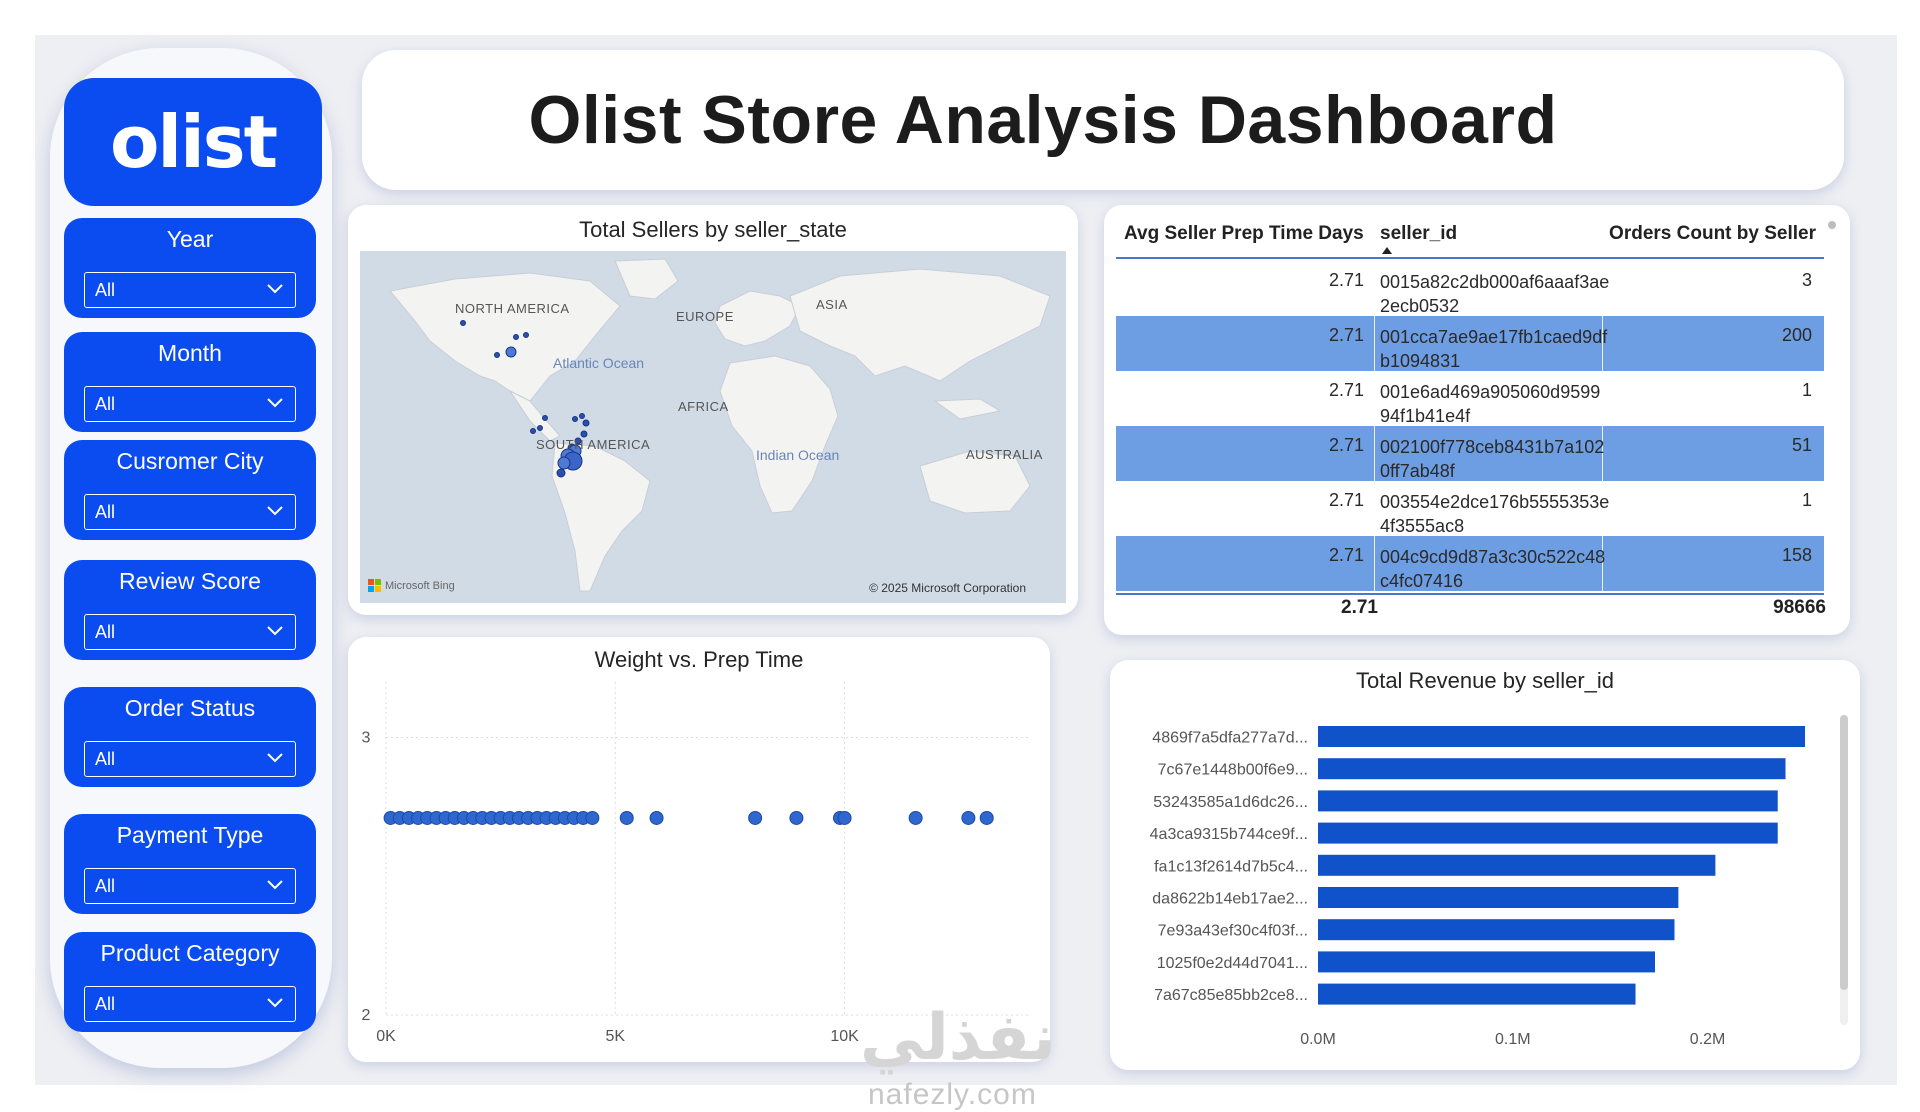  I want to click on col-header-seller-id: seller_id, so click(1419, 233).